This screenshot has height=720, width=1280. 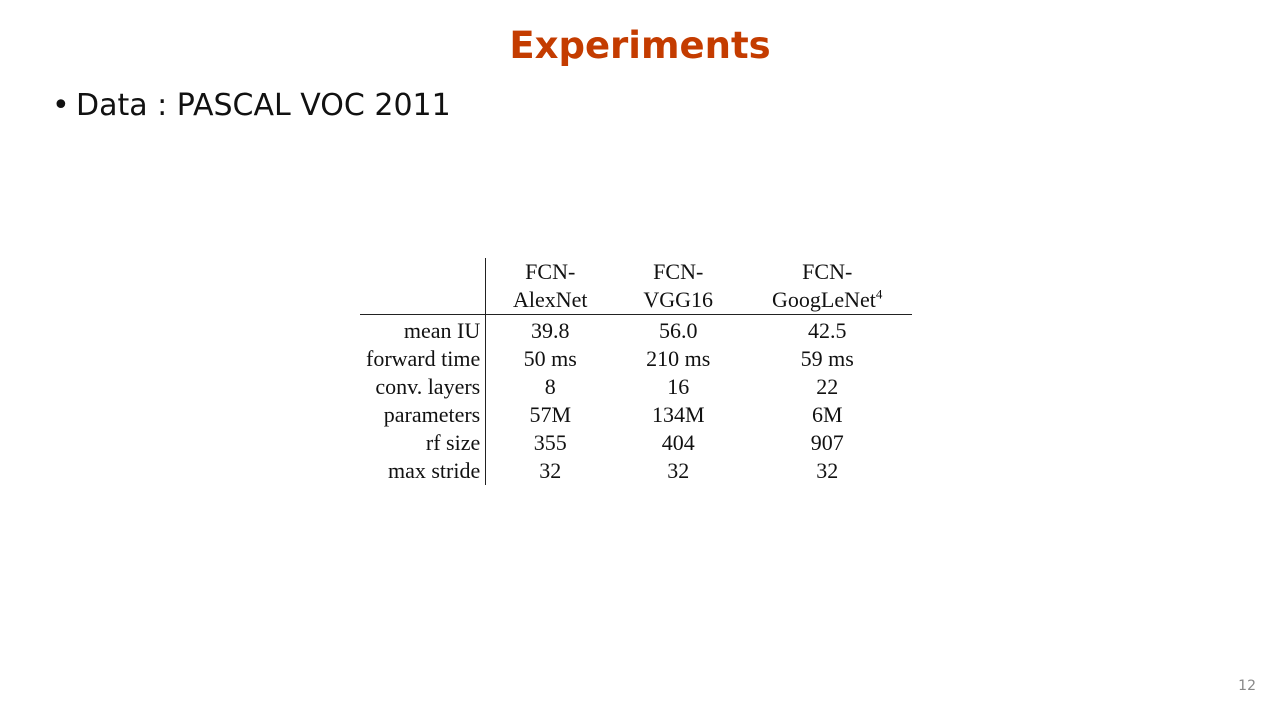 What do you see at coordinates (636, 471) in the screenshot?
I see `table-row: max stride 32 32 32` at bounding box center [636, 471].